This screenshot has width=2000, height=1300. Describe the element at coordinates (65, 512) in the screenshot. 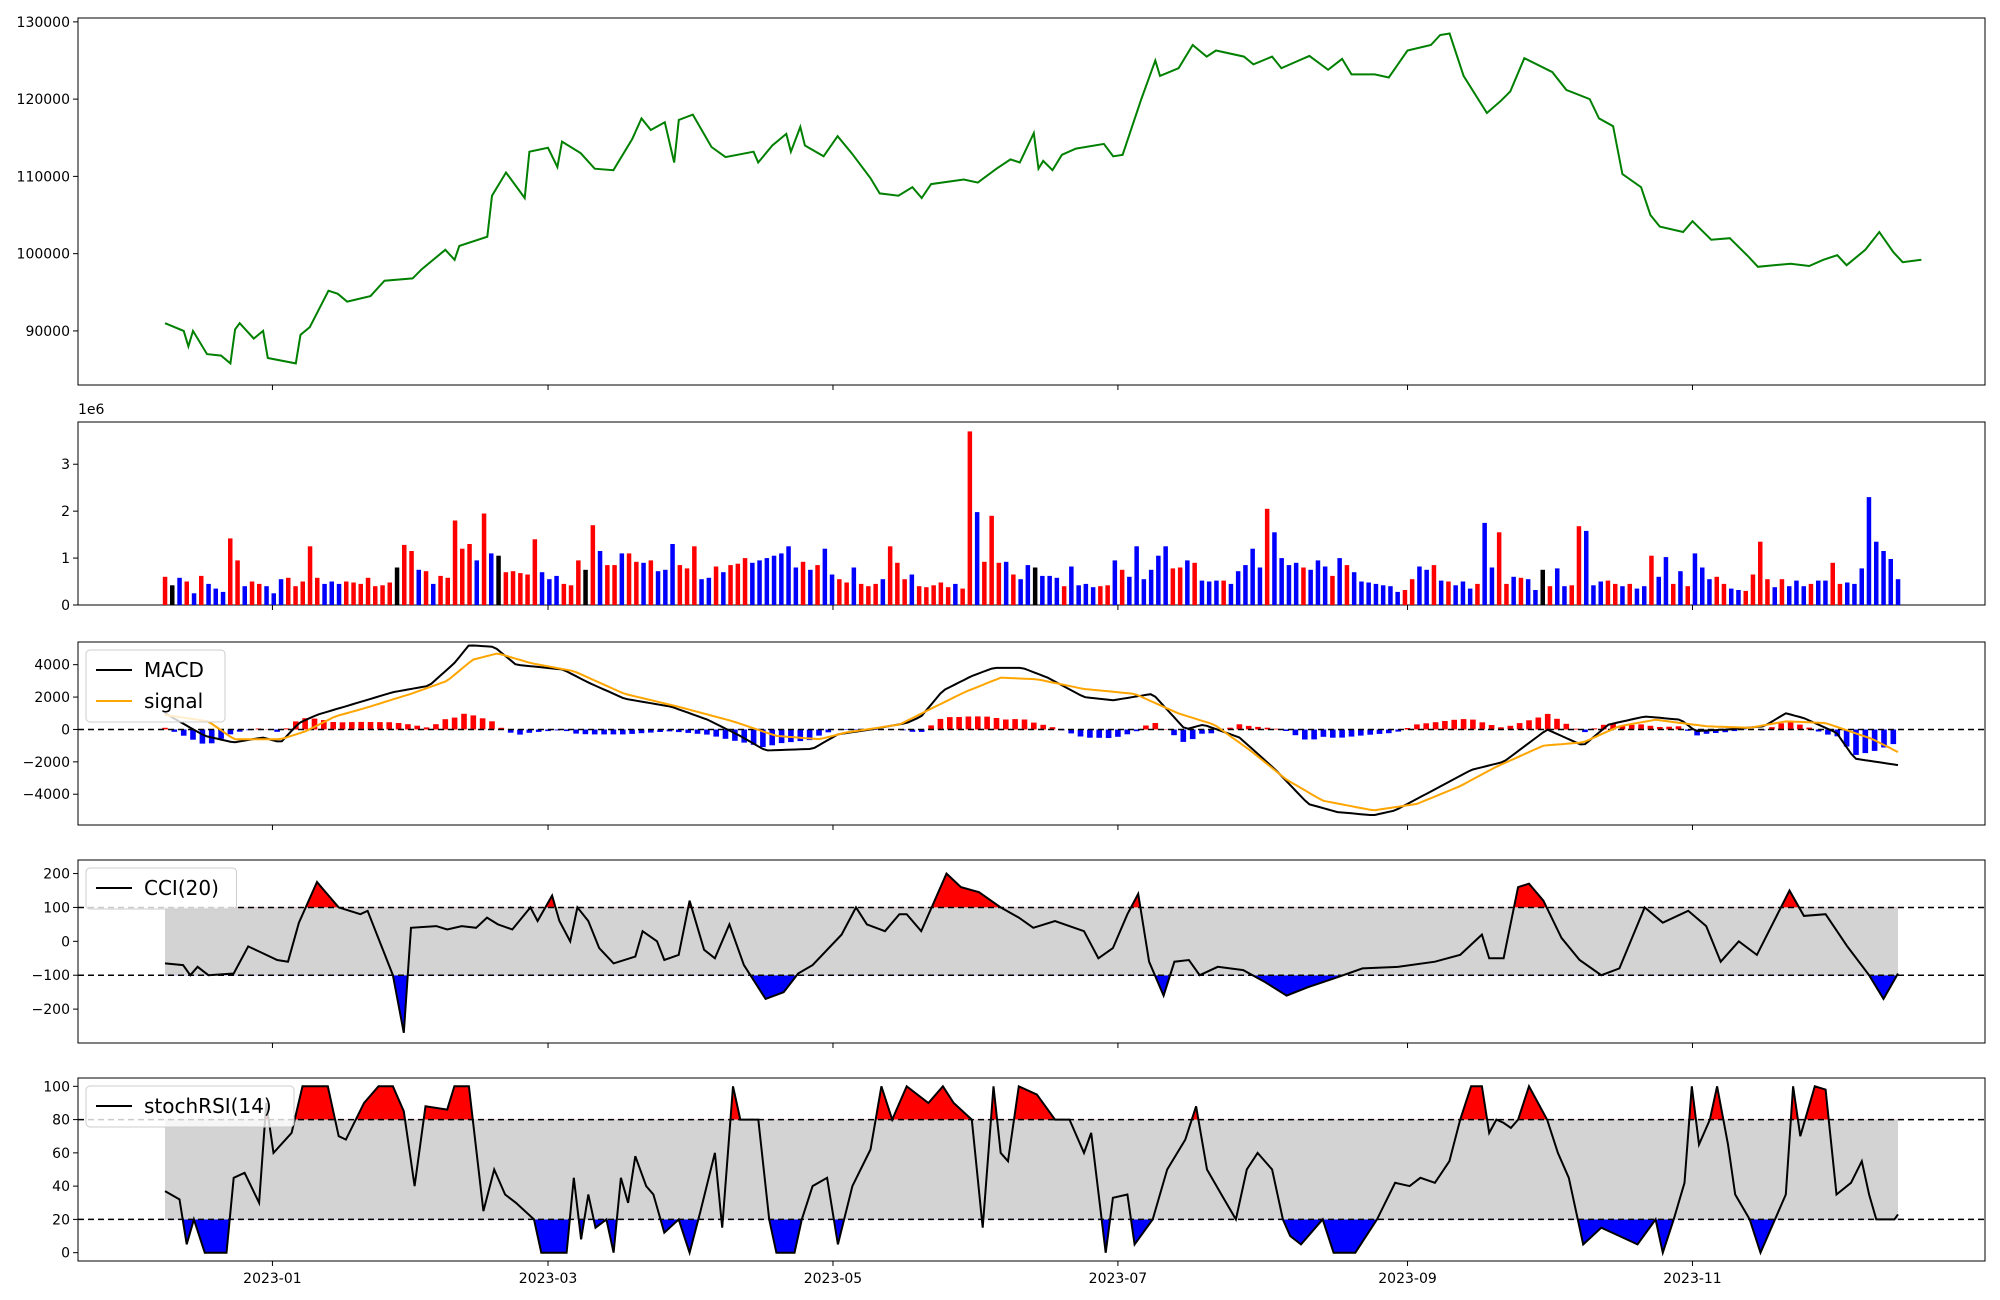

I see `volume-ytick-label: 2` at that location.